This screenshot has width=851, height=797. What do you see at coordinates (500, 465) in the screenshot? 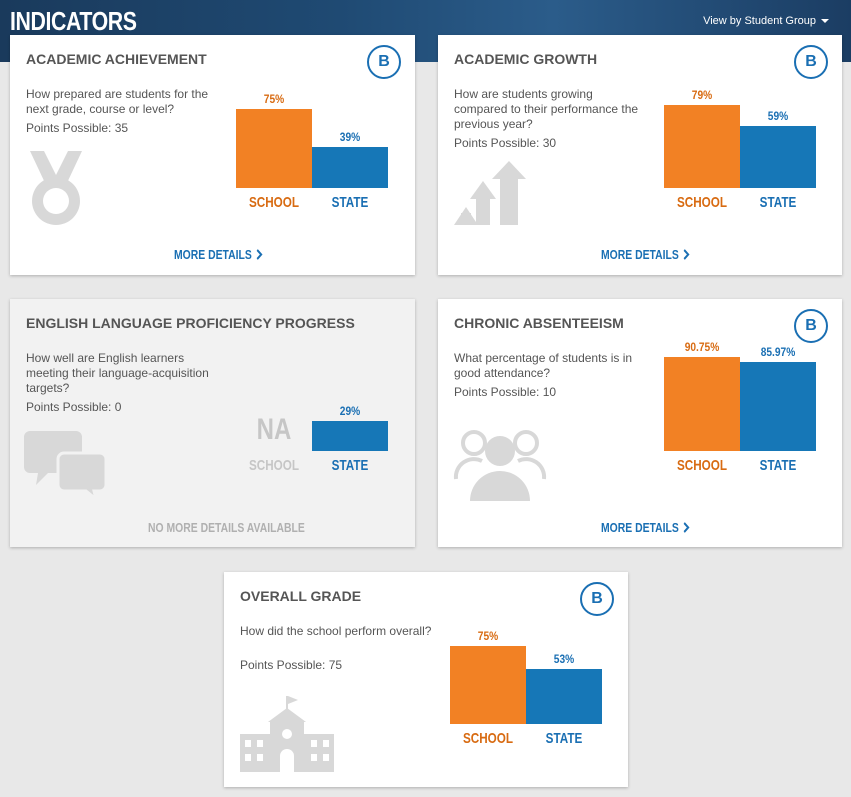
I see `people-group-icon` at bounding box center [500, 465].